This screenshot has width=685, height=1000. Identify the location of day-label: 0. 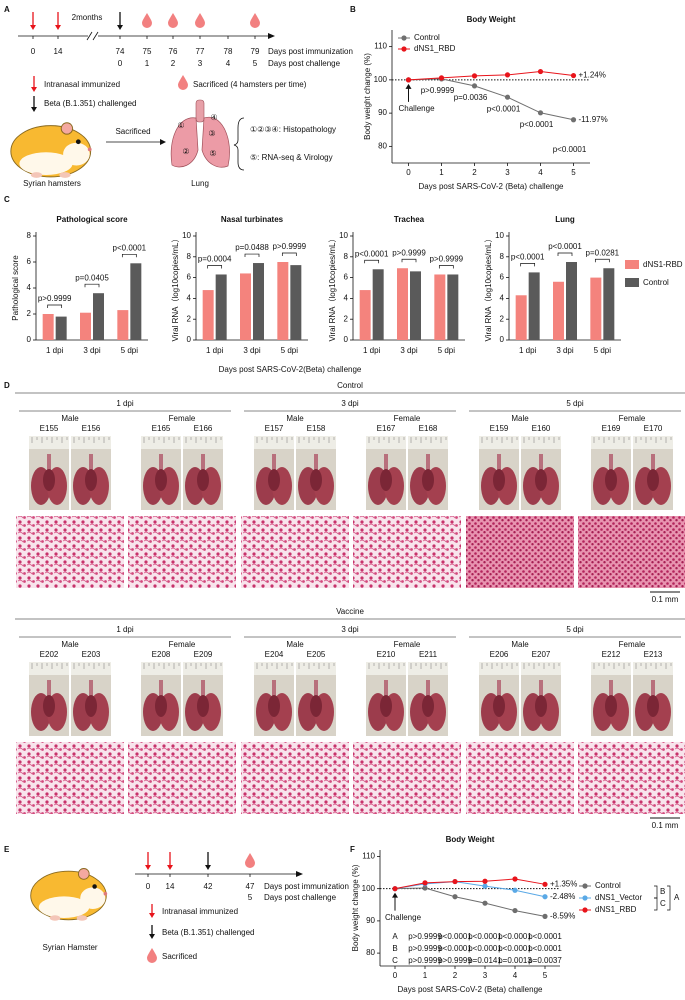
(120, 63).